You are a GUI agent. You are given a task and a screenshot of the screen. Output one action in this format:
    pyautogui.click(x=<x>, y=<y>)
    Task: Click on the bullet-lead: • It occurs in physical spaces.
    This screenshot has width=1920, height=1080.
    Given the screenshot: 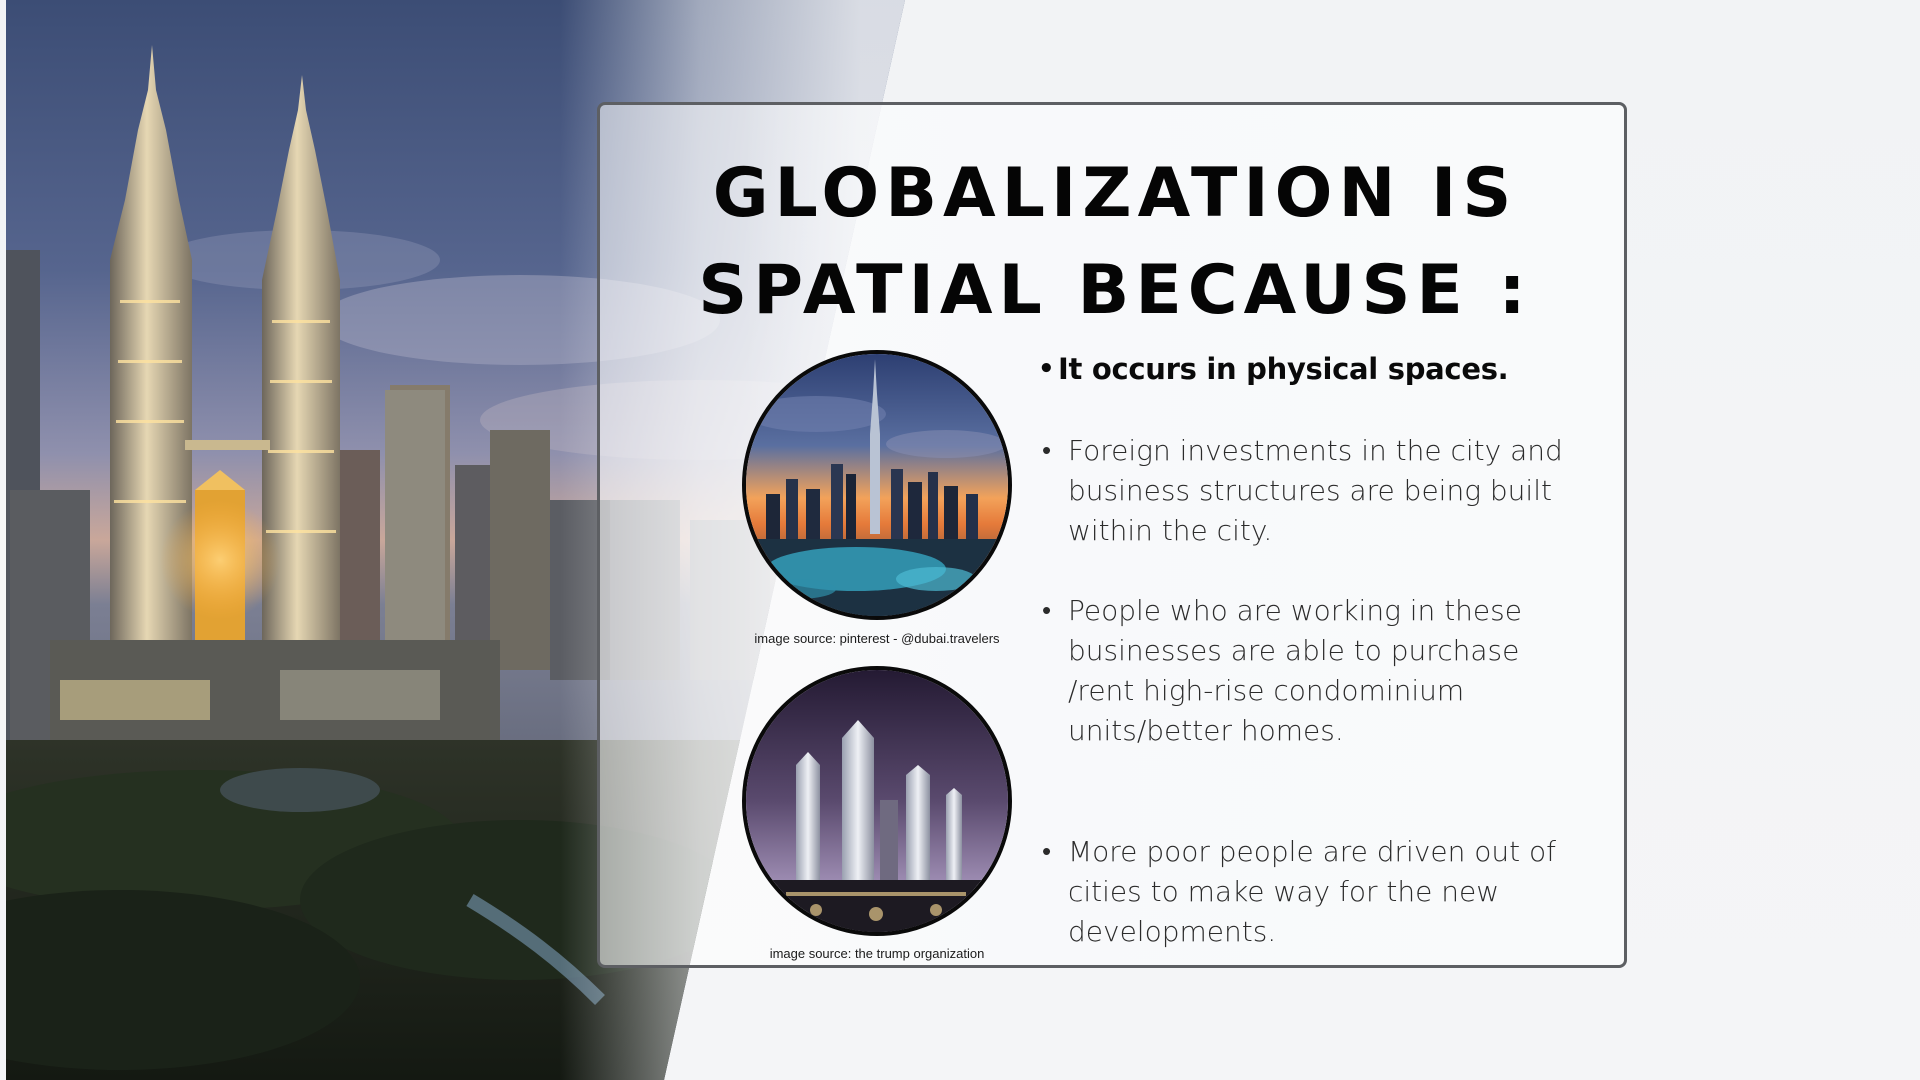 What is the action you would take?
    pyautogui.click(x=1328, y=369)
    